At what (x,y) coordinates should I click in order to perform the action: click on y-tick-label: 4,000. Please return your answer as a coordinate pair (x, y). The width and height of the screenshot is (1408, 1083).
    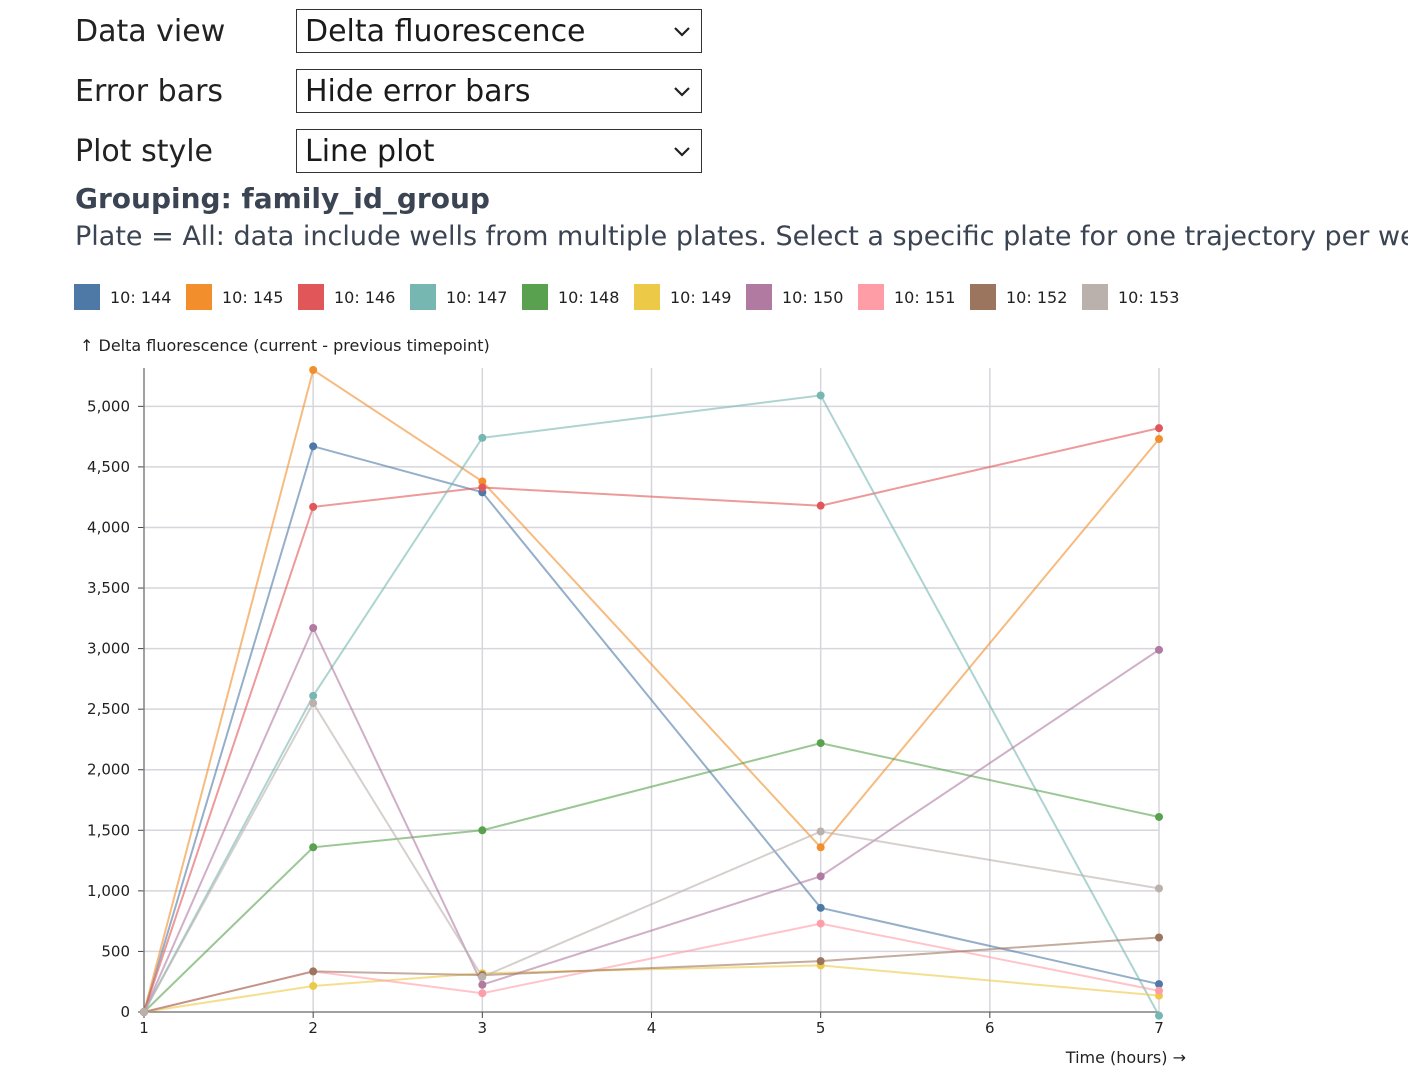
    Looking at the image, I should click on (108, 527).